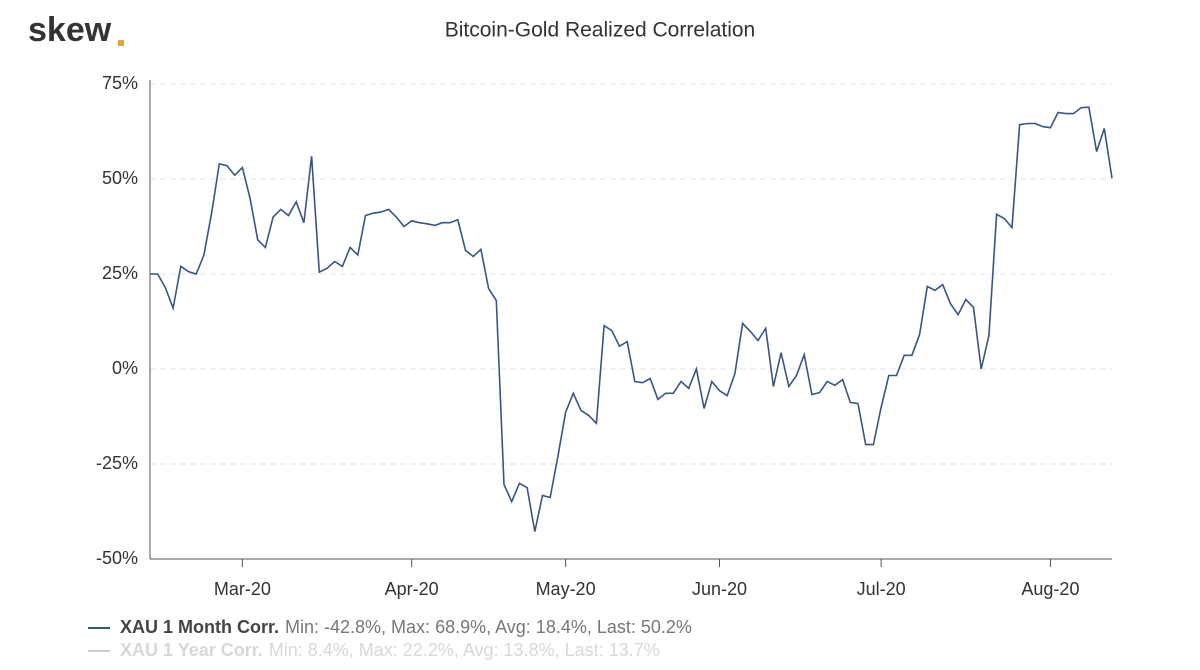 This screenshot has height=670, width=1200. What do you see at coordinates (120, 273) in the screenshot?
I see `y-tick-label: 25%` at bounding box center [120, 273].